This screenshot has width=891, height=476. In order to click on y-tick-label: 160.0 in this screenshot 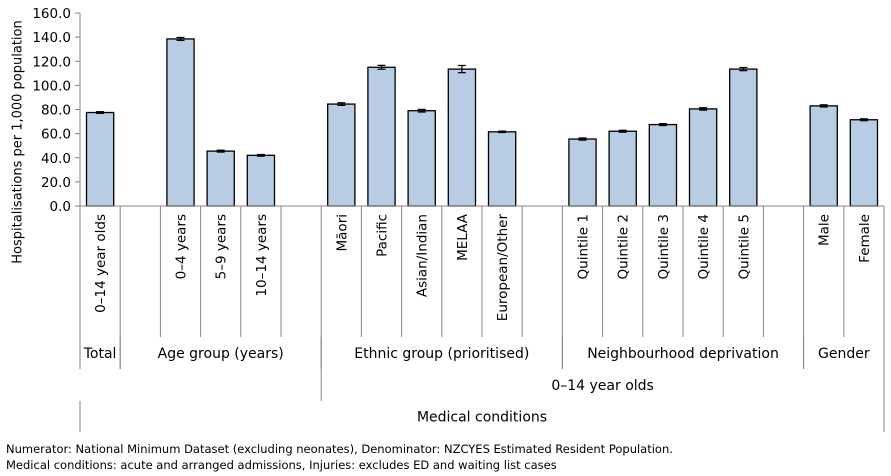, I will do `click(51, 14)`.